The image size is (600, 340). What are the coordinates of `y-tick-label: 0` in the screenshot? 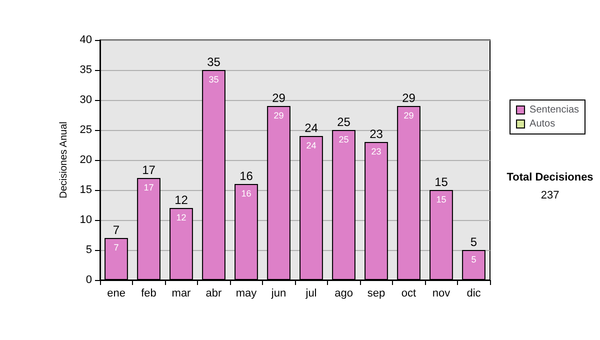 It's located at (89, 280).